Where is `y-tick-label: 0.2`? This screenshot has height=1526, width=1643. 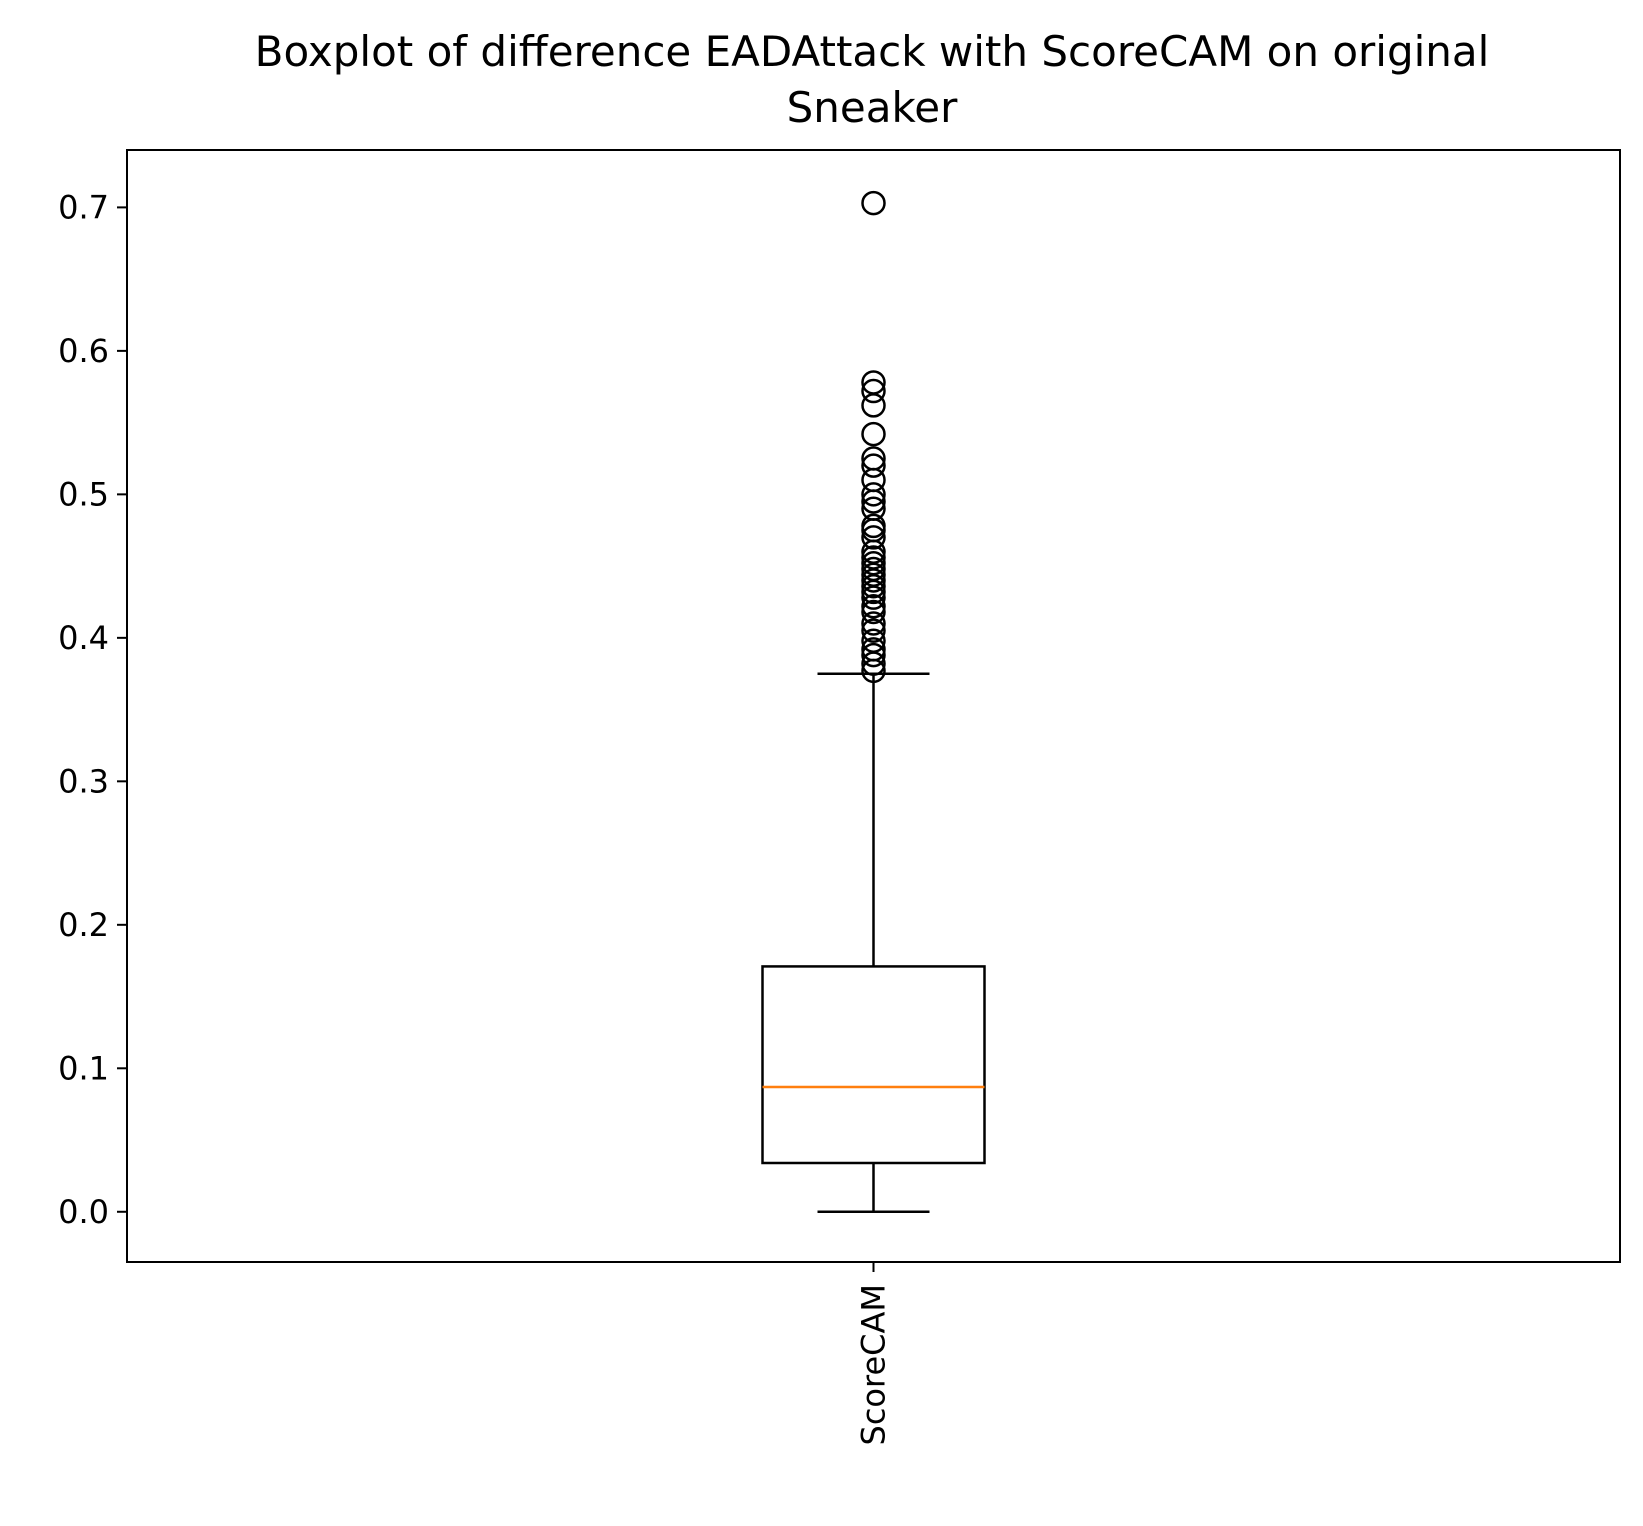 y-tick-label: 0.2 is located at coordinates (83, 925).